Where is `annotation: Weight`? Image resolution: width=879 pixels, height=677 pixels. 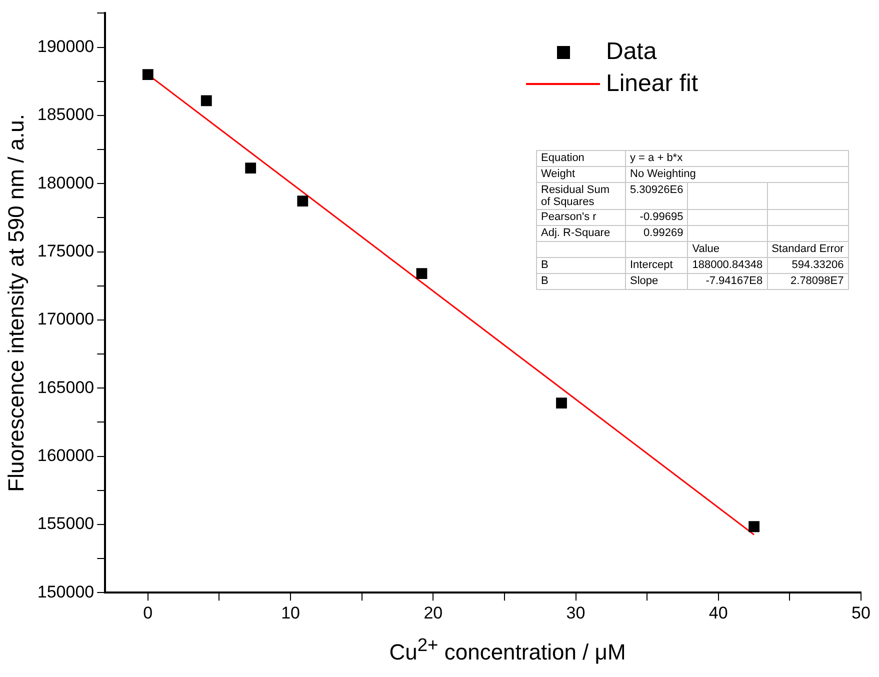
annotation: Weight is located at coordinates (581, 174).